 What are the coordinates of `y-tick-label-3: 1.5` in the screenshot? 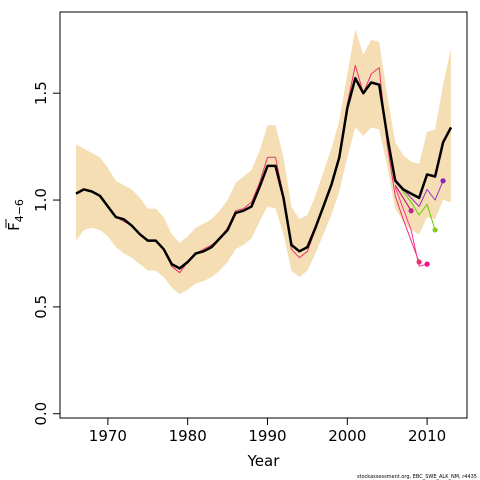 It's located at (41, 93).